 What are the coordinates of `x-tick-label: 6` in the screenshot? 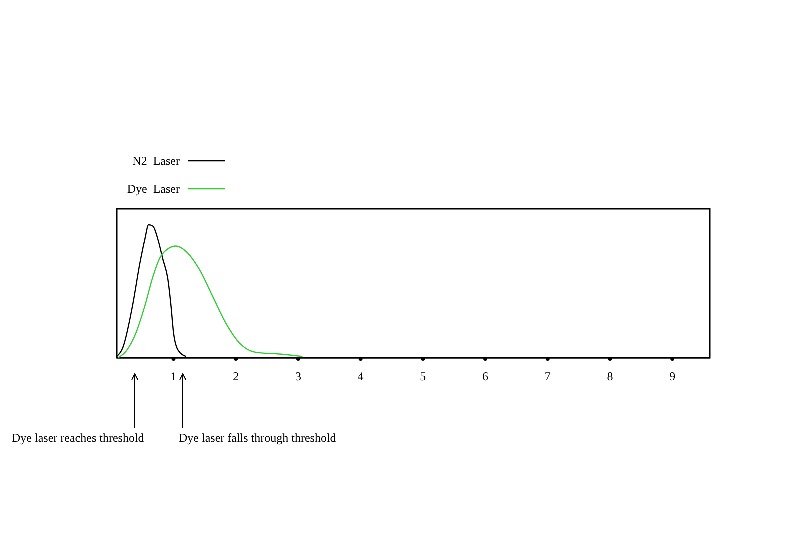 It's located at (485, 377).